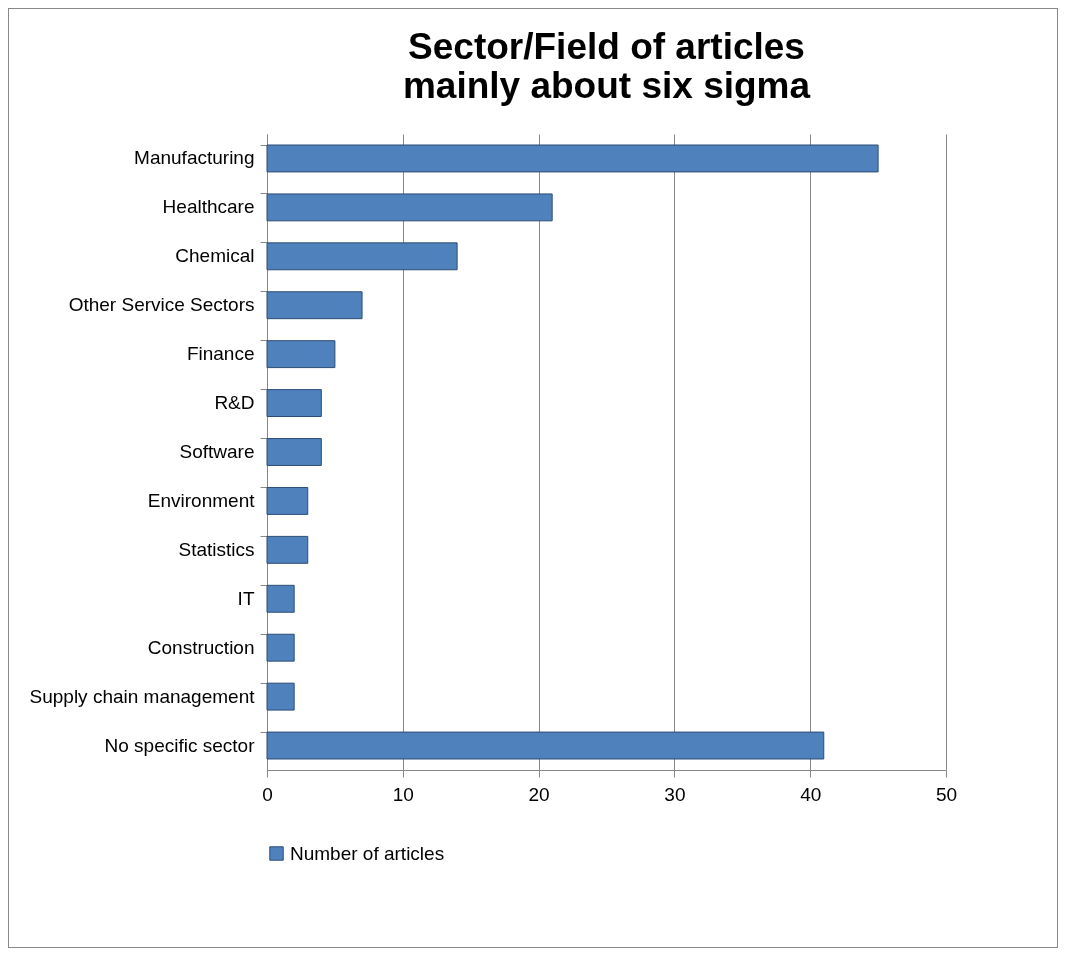  What do you see at coordinates (367, 853) in the screenshot?
I see `legend-label: Number of articles` at bounding box center [367, 853].